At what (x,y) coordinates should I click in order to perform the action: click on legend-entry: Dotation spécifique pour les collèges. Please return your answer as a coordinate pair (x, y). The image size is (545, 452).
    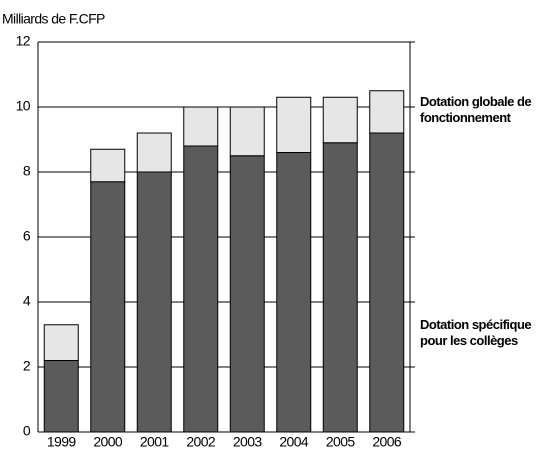
    Looking at the image, I should click on (476, 332).